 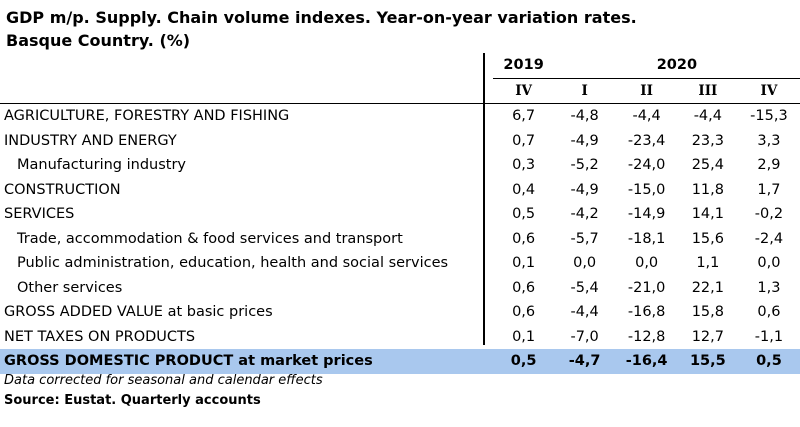 What do you see at coordinates (768, 361) in the screenshot?
I see `total-2020-q4: 0,5` at bounding box center [768, 361].